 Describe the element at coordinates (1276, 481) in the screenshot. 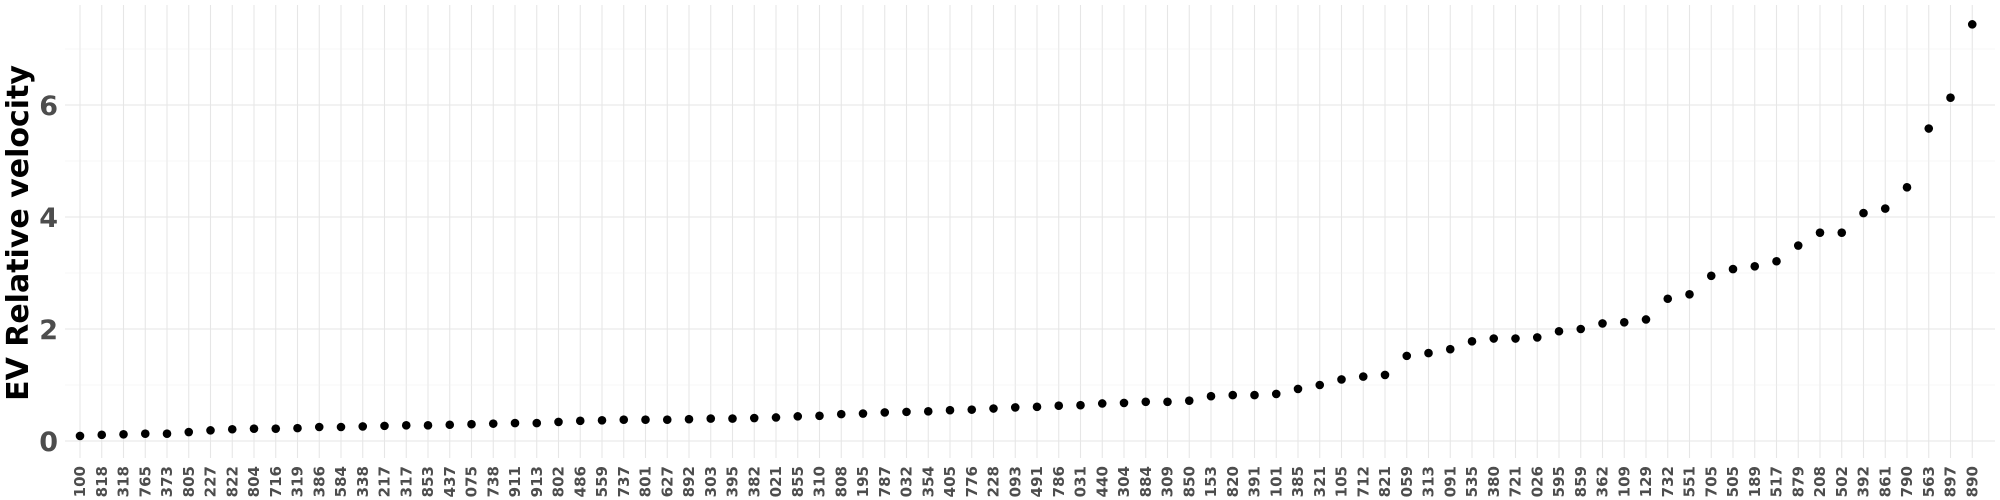

I see `x-tick-label-101: 101` at that location.